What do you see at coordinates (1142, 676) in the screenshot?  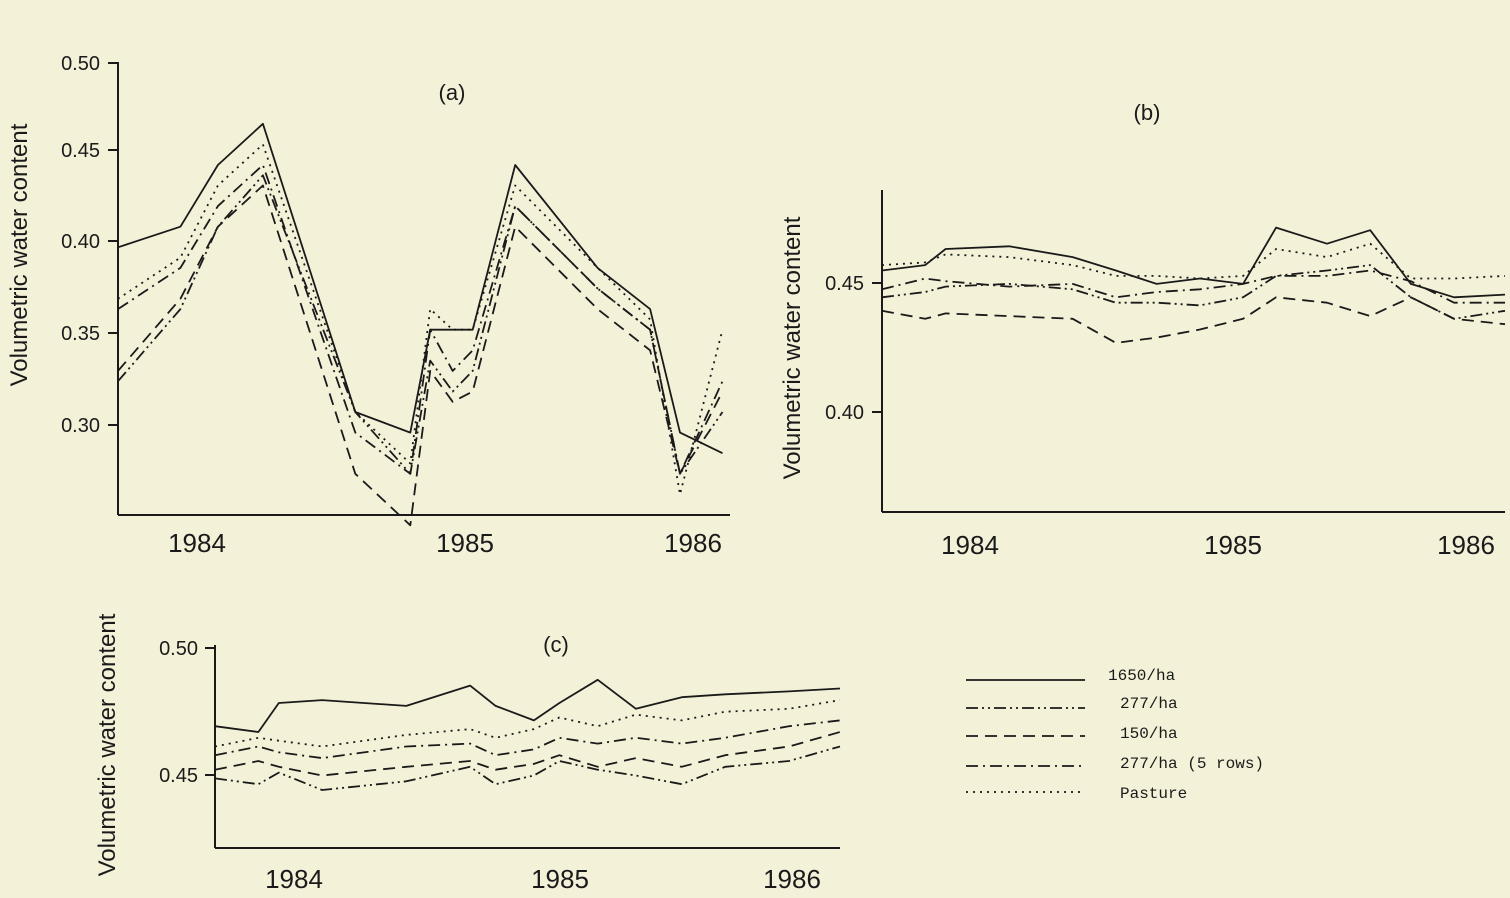 I see `legend-label-0: 1650/ha` at bounding box center [1142, 676].